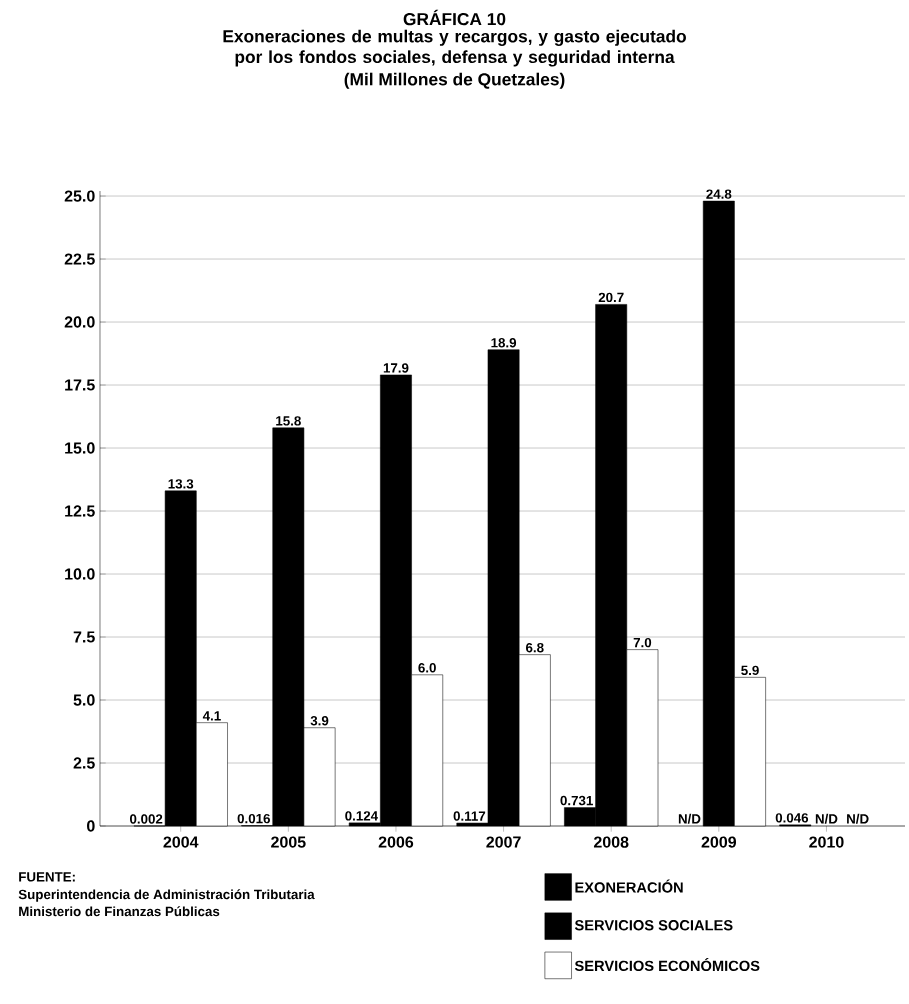  I want to click on source-note: FUENTE:, so click(47, 877).